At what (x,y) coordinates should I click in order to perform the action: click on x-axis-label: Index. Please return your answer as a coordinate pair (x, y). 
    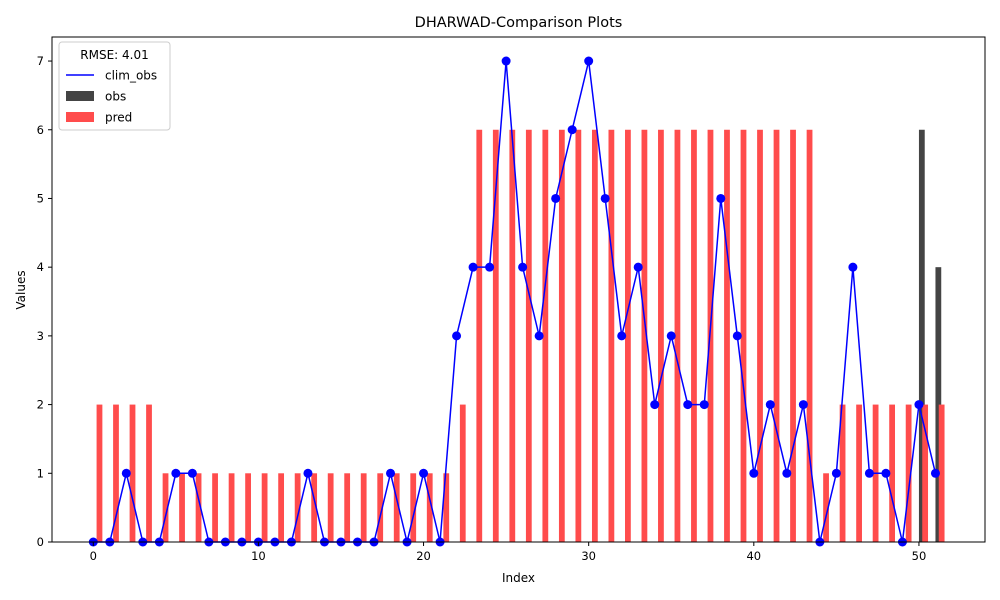
    Looking at the image, I should click on (518, 578).